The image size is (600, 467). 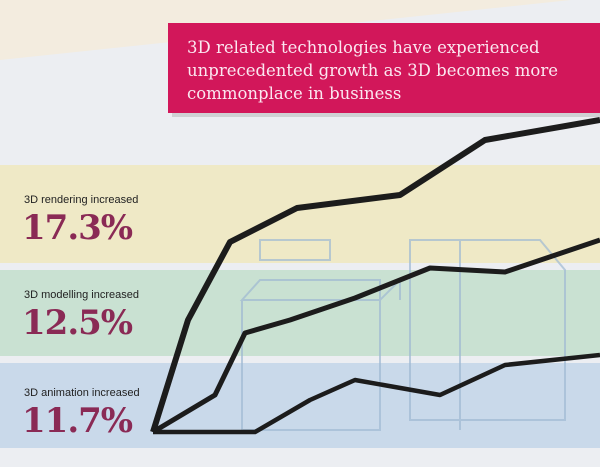 I want to click on modelling-value: 12.5%, so click(x=77, y=323).